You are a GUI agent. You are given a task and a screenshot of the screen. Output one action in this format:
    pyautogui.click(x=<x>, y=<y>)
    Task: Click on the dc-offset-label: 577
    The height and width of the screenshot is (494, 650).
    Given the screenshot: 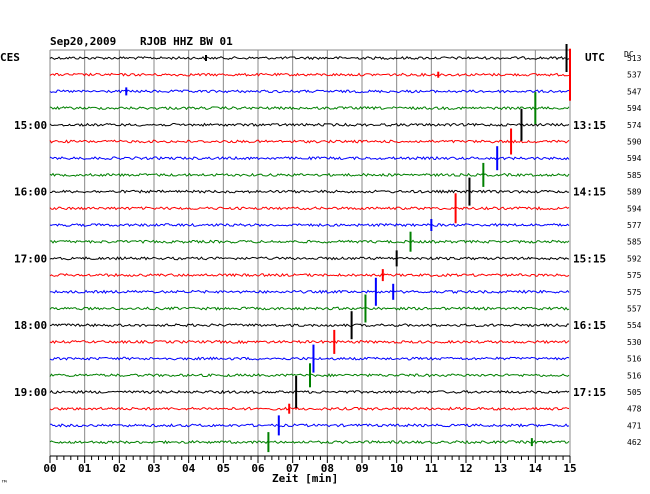 What is the action you would take?
    pyautogui.click(x=634, y=225)
    